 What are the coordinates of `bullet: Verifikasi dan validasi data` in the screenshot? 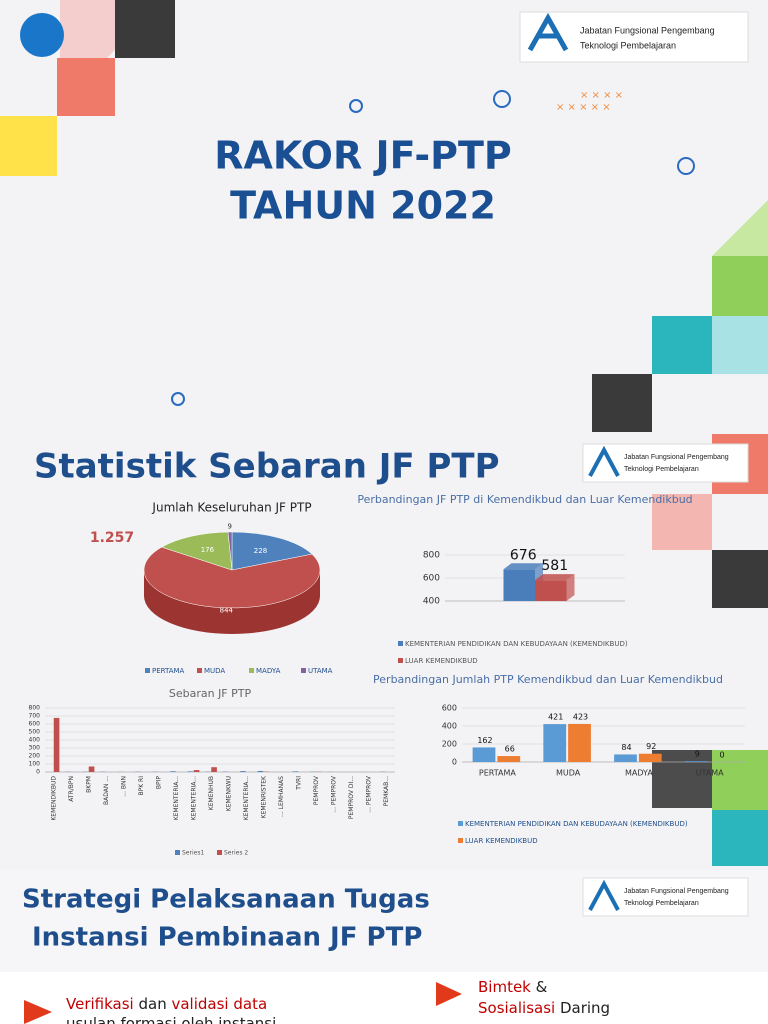 It's located at (166, 1004).